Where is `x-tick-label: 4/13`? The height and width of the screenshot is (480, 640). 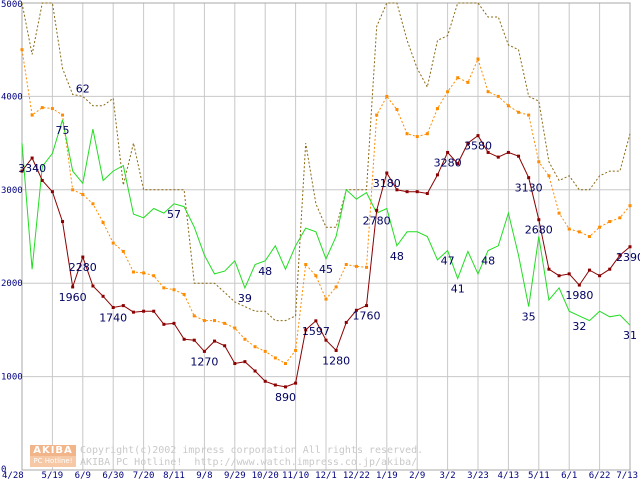
x-tick-label: 4/13 is located at coordinates (509, 475).